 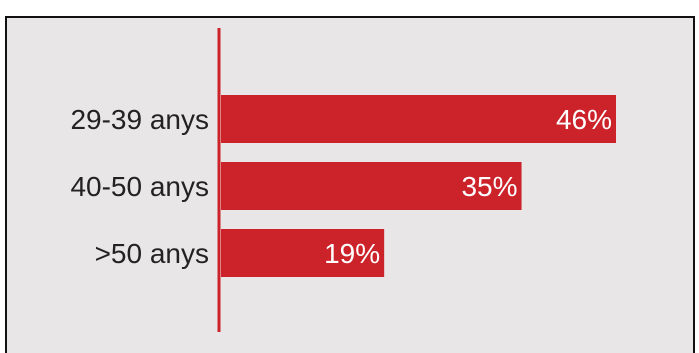 What do you see at coordinates (303, 253) in the screenshot?
I see `bar-50-anys` at bounding box center [303, 253].